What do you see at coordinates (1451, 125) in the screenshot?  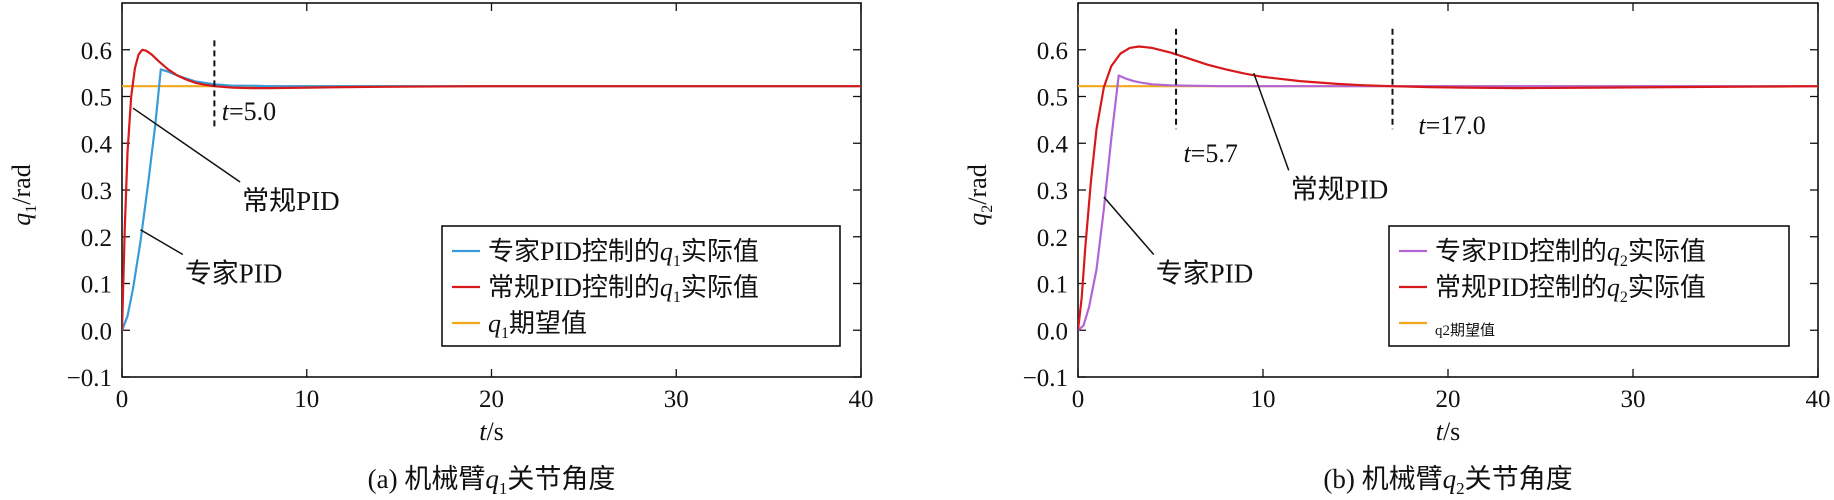 I see `time-marker-label: t=17.0` at bounding box center [1451, 125].